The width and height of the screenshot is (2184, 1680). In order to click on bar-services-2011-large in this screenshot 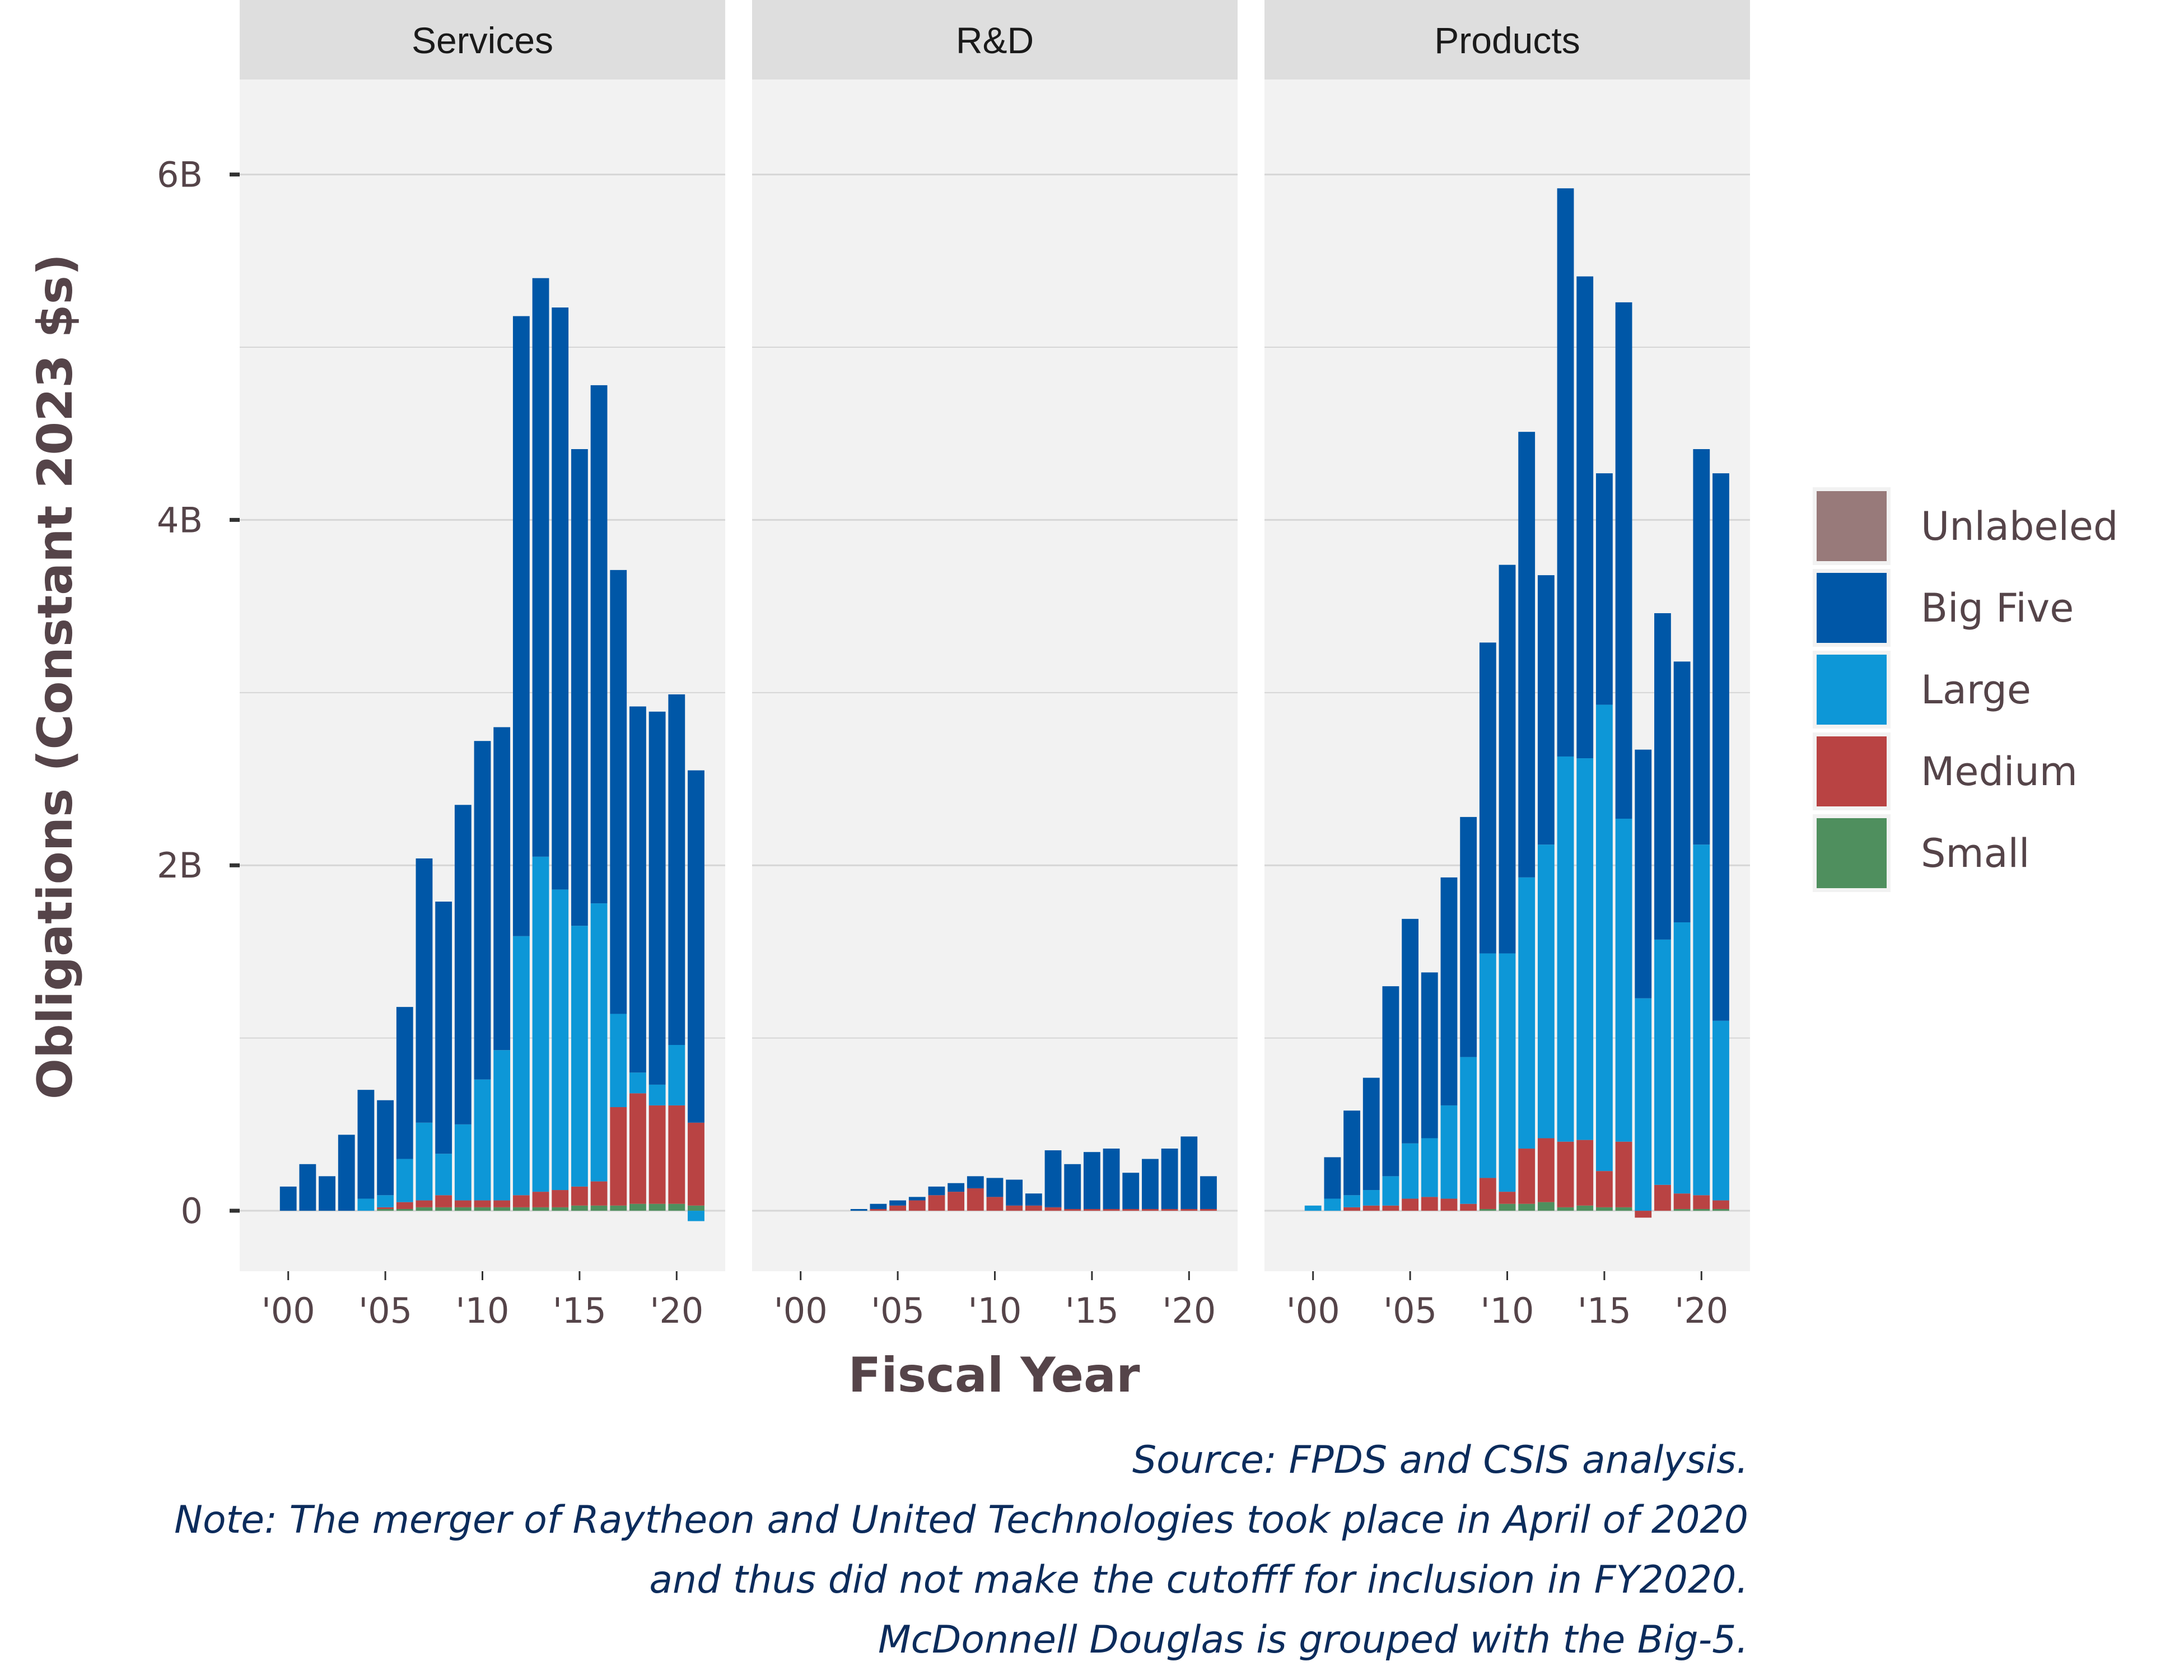, I will do `click(502, 1126)`.